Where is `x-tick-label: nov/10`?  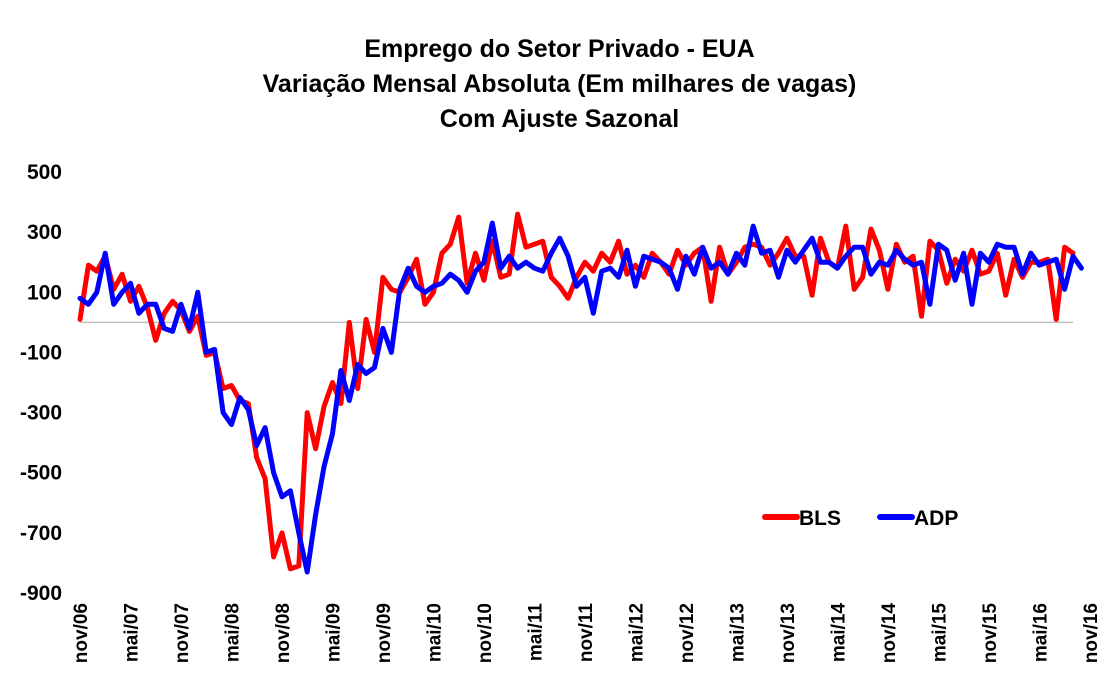 x-tick-label: nov/10 is located at coordinates (485, 633).